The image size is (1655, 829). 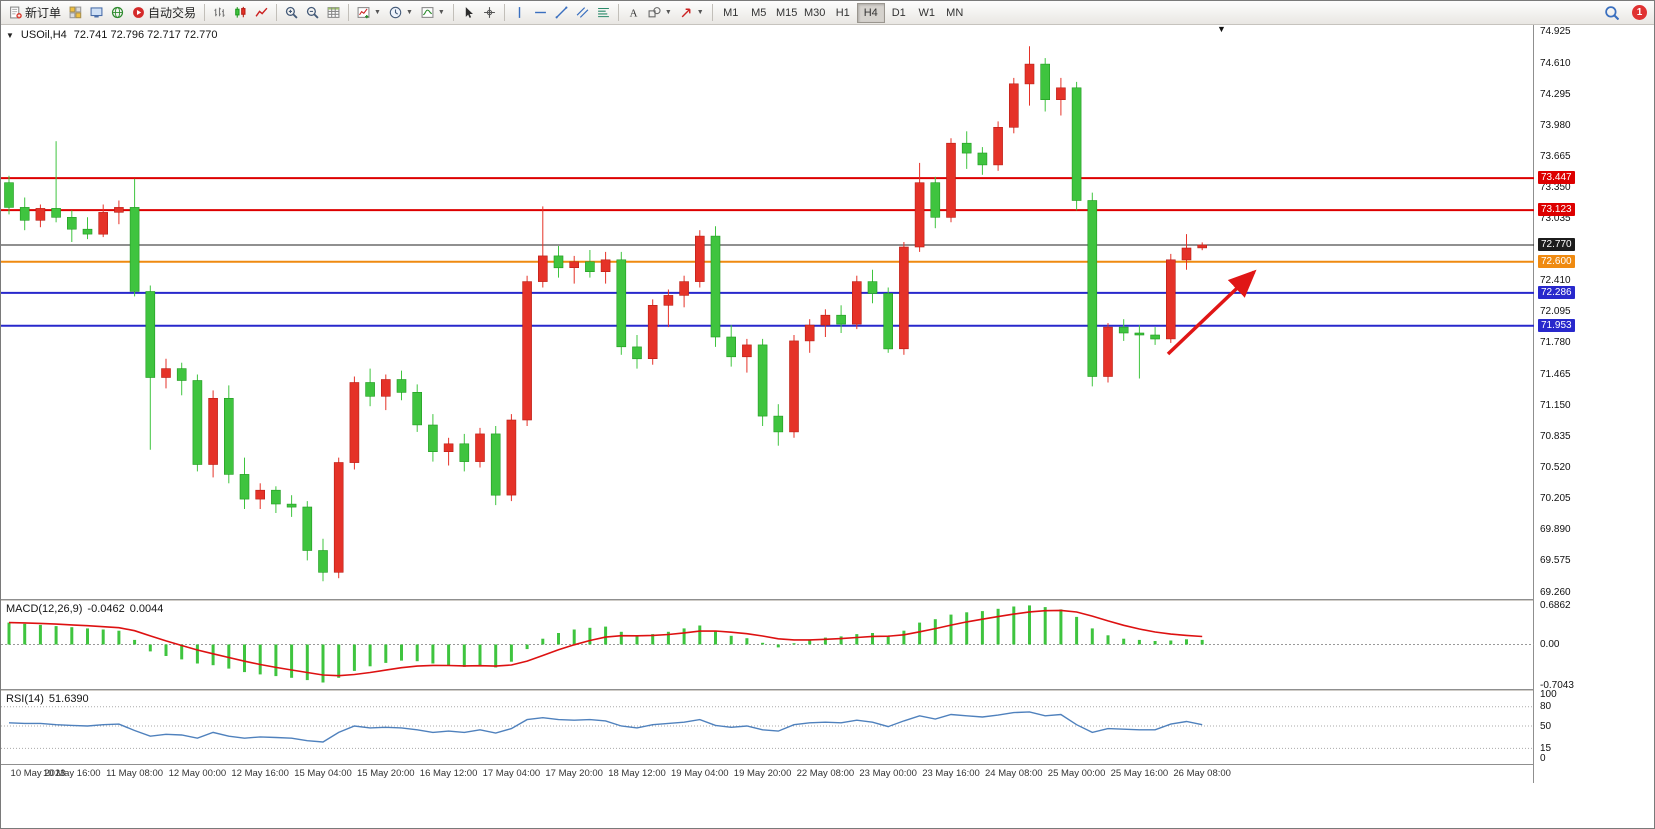 What do you see at coordinates (363, 13) in the screenshot?
I see `newchart-icon` at bounding box center [363, 13].